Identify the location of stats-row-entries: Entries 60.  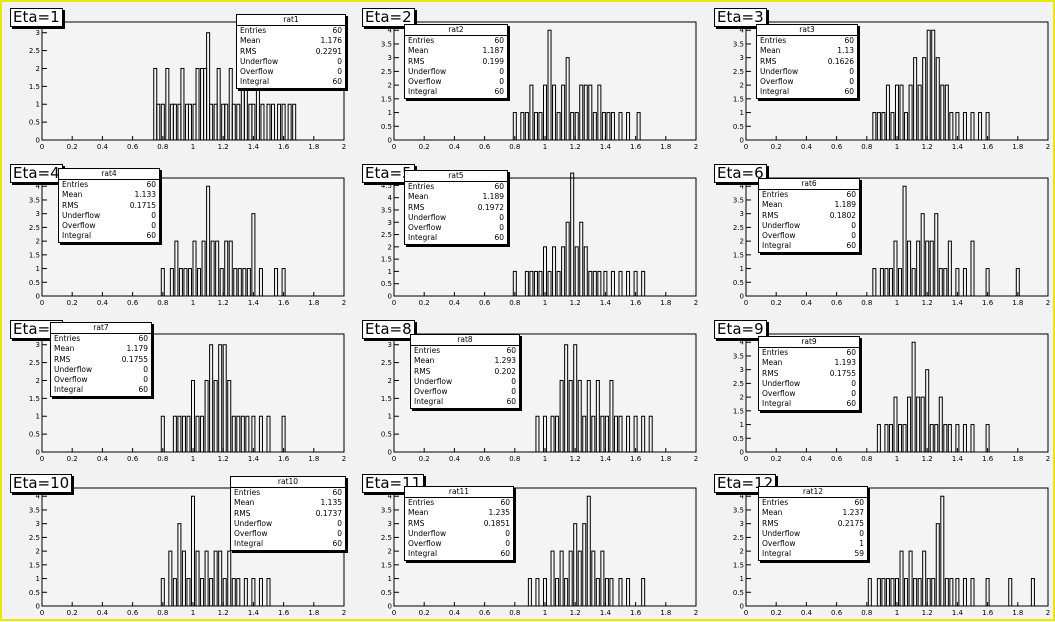
(465, 351).